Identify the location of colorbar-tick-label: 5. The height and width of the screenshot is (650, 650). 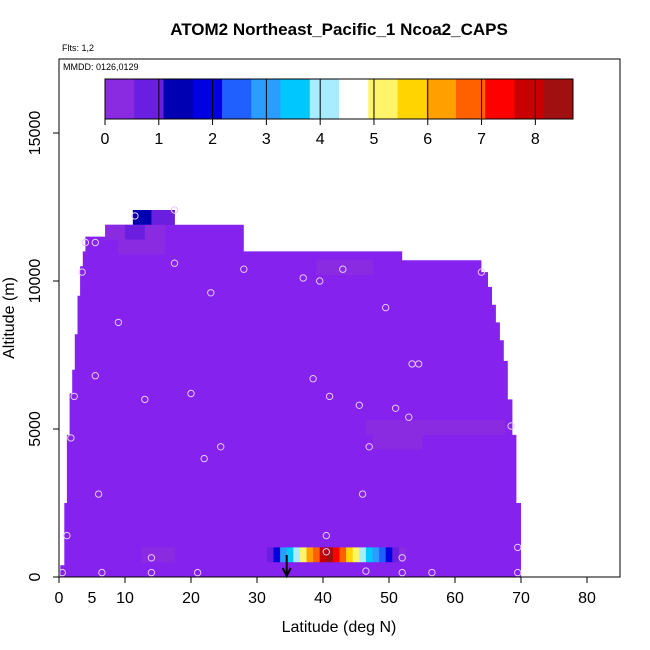
(374, 139).